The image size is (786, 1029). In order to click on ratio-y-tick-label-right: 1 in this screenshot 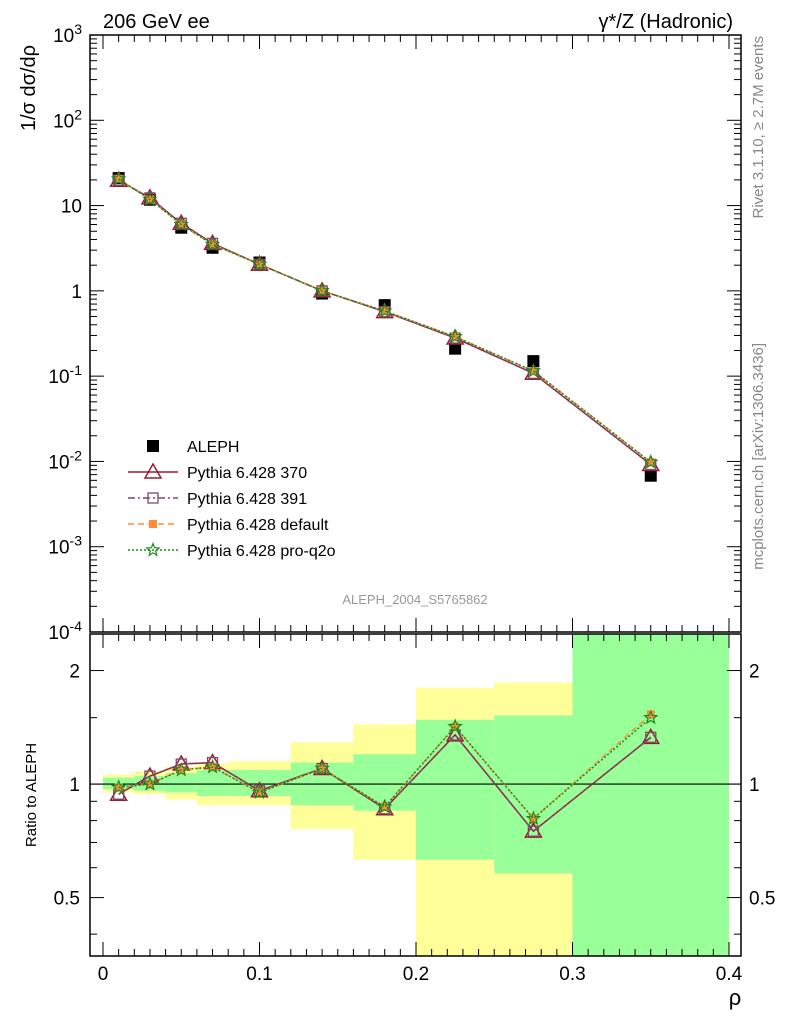, I will do `click(754, 785)`.